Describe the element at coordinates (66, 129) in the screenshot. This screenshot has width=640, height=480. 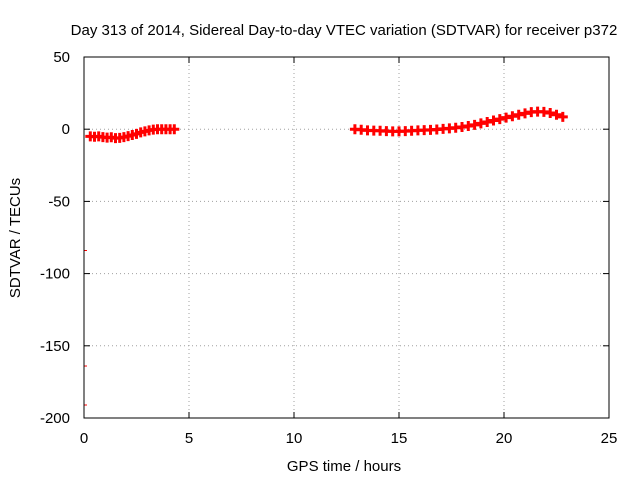
I see `y-tick-label: 0` at that location.